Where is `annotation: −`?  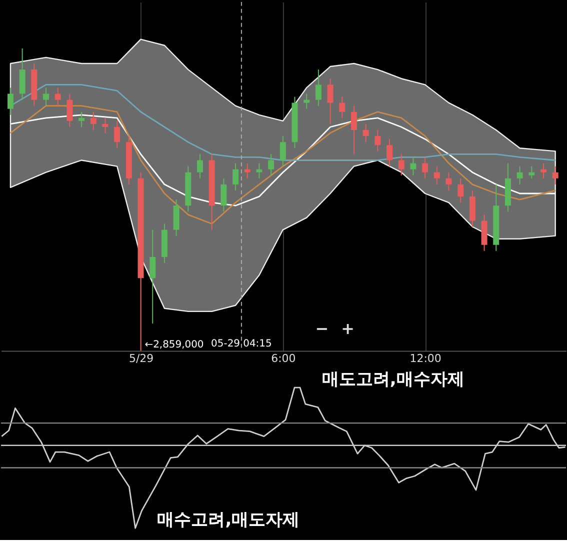
annotation: − is located at coordinates (322, 328).